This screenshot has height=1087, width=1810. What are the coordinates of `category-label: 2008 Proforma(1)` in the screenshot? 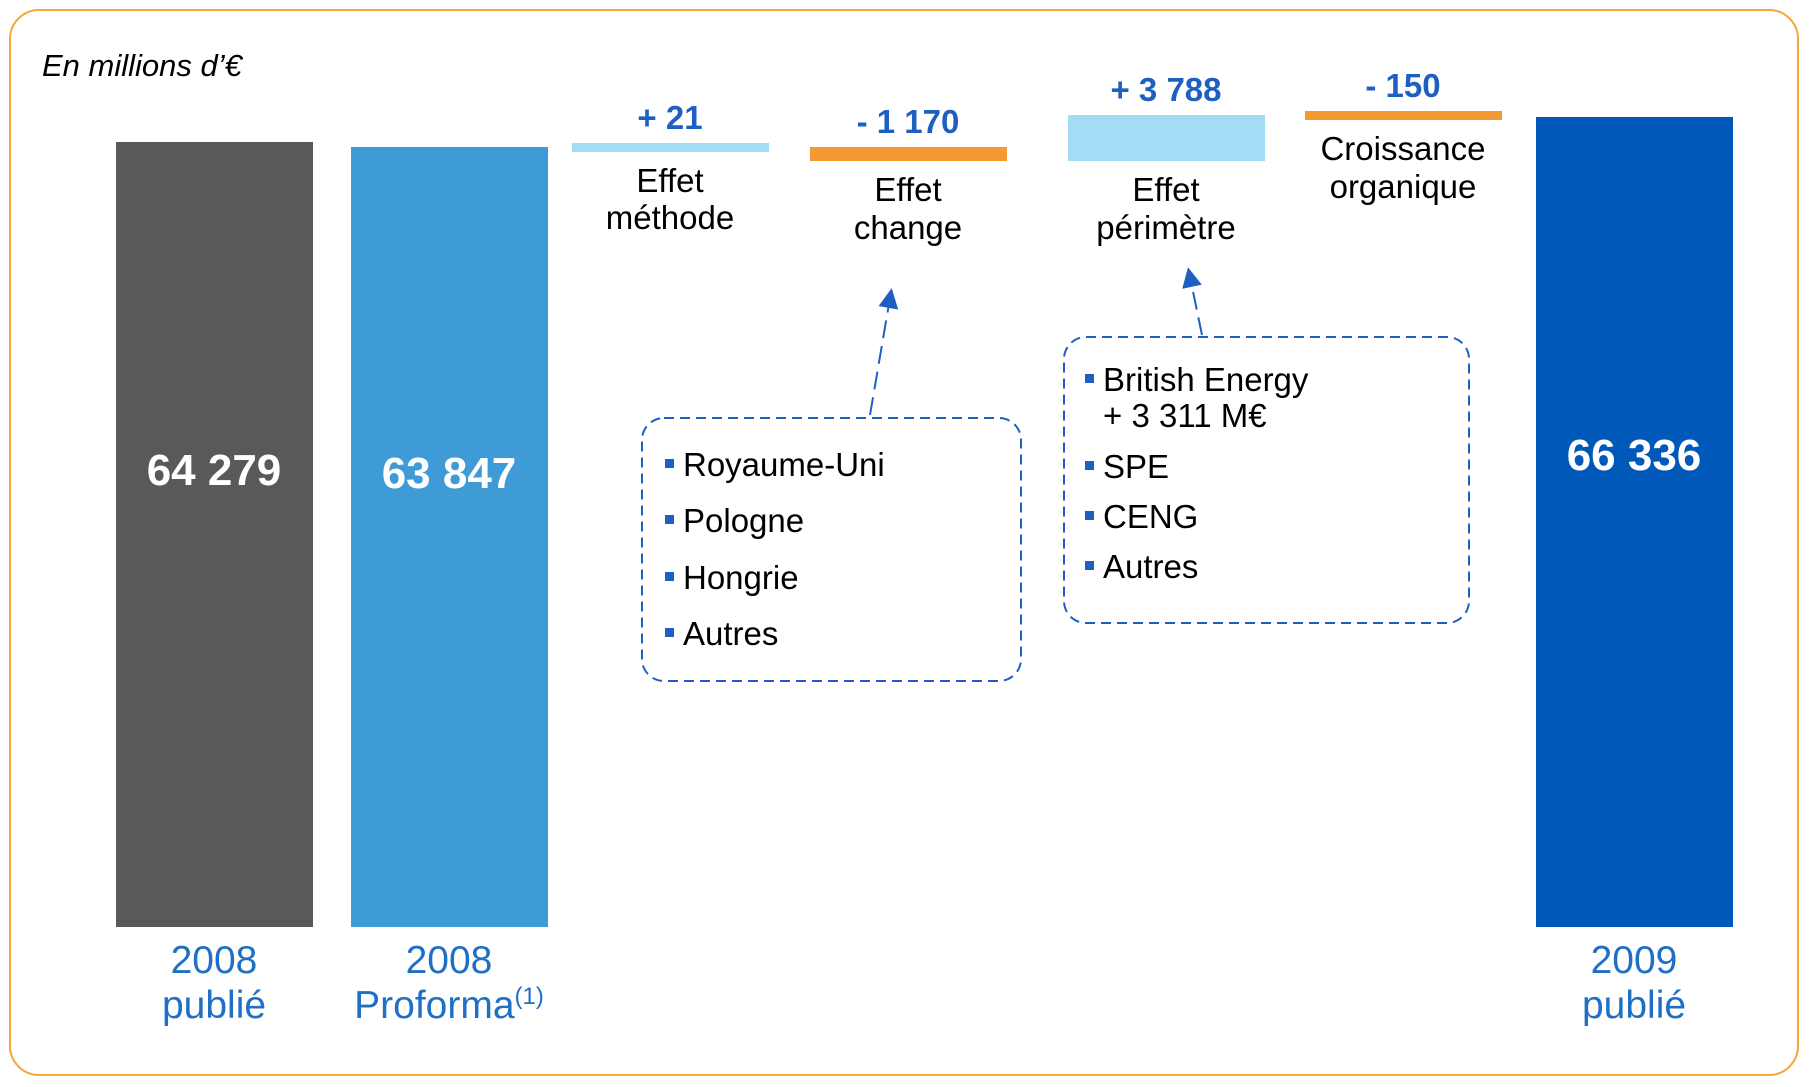 It's located at (449, 983).